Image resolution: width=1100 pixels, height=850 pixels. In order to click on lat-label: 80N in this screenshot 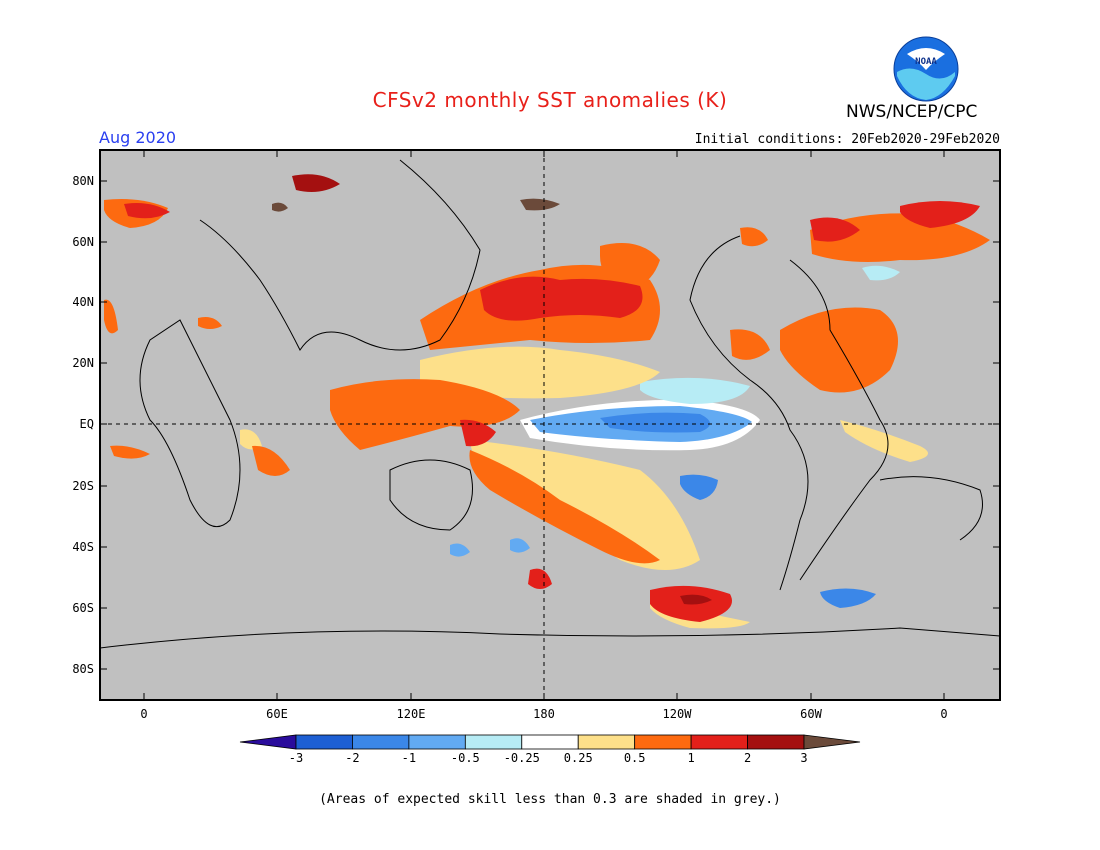, I will do `click(83, 181)`.